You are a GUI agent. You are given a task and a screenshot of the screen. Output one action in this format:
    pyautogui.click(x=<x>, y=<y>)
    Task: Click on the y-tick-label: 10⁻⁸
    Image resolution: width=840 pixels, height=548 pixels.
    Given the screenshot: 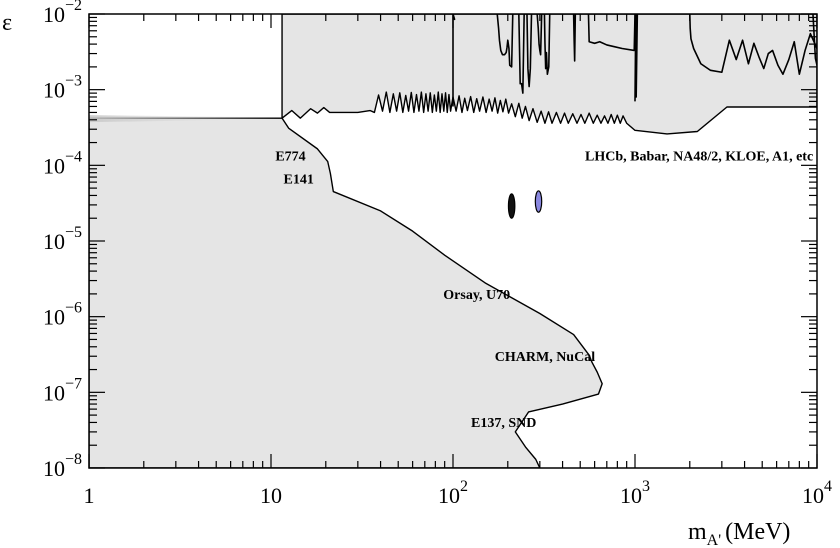 What is the action you would take?
    pyautogui.click(x=62, y=466)
    